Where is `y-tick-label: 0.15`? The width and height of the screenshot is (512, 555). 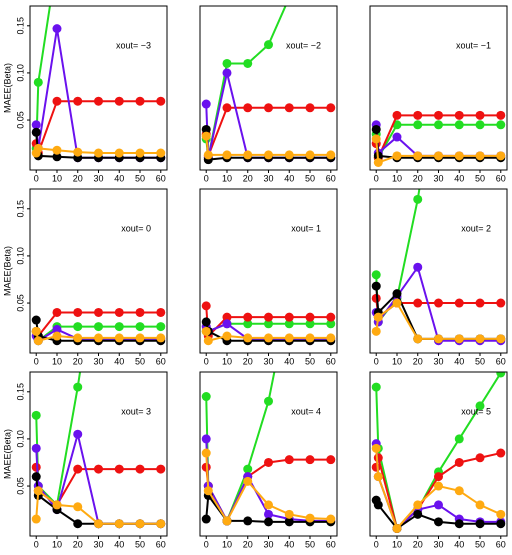
y-tick-label: 0.15 is located at coordinates (20, 26).